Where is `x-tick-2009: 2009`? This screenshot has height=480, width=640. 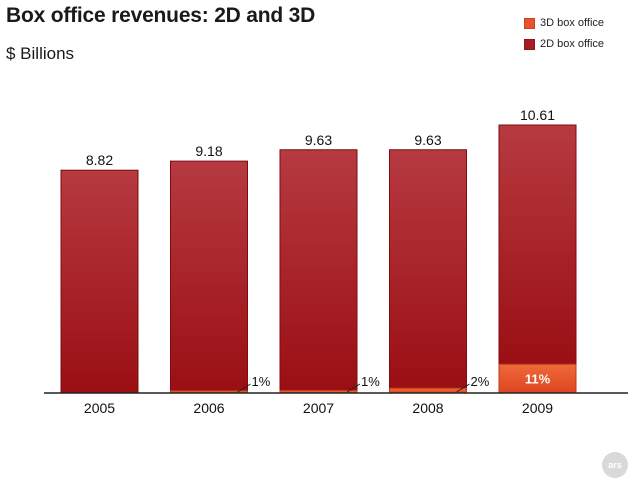
x-tick-2009: 2009 is located at coordinates (537, 408).